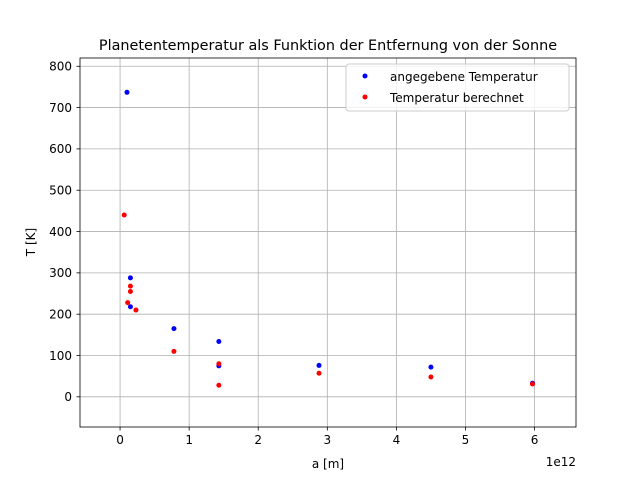 Image resolution: width=640 pixels, height=484 pixels. What do you see at coordinates (328, 464) in the screenshot?
I see `x-axis-label: a [m]` at bounding box center [328, 464].